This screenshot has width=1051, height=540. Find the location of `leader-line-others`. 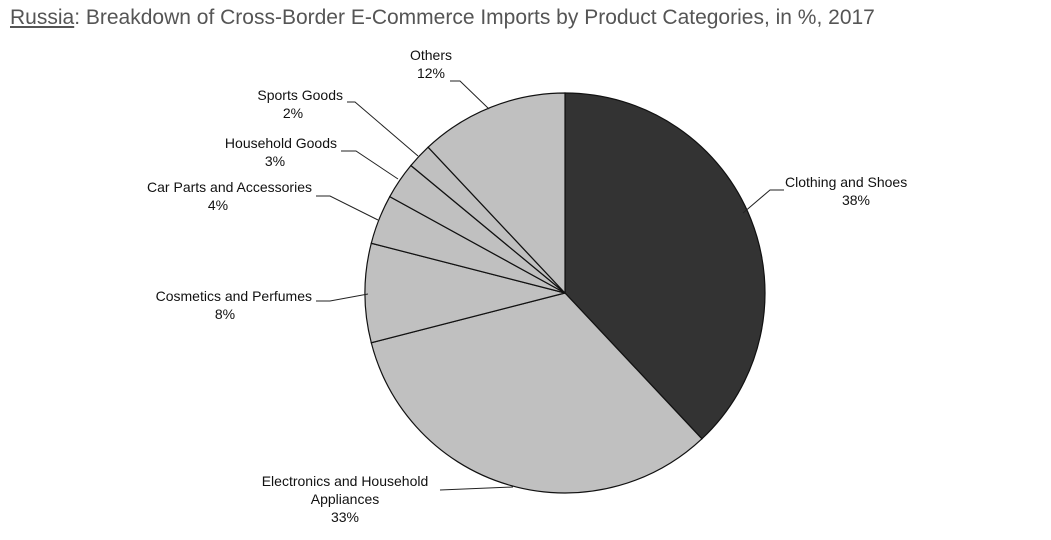

leader-line-others is located at coordinates (470, 95).